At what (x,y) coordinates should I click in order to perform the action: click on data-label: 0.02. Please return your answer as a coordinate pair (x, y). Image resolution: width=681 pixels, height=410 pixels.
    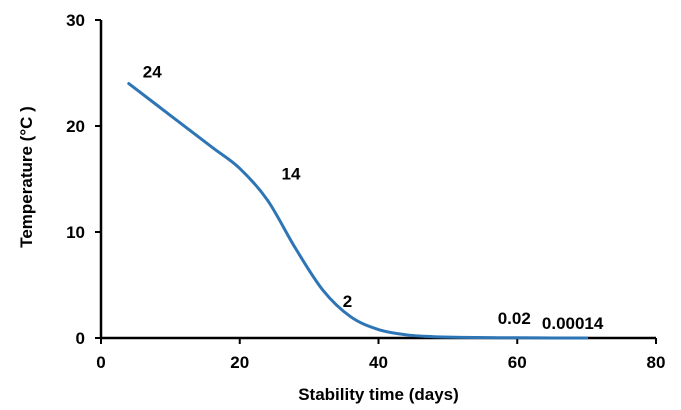
    Looking at the image, I should click on (514, 318).